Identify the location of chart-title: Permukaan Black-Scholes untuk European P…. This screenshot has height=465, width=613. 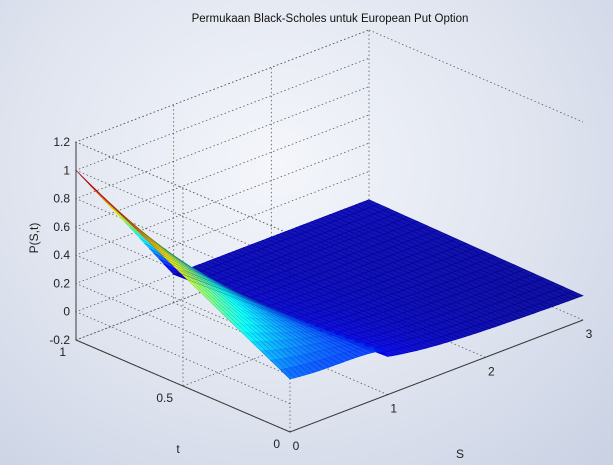
(330, 19).